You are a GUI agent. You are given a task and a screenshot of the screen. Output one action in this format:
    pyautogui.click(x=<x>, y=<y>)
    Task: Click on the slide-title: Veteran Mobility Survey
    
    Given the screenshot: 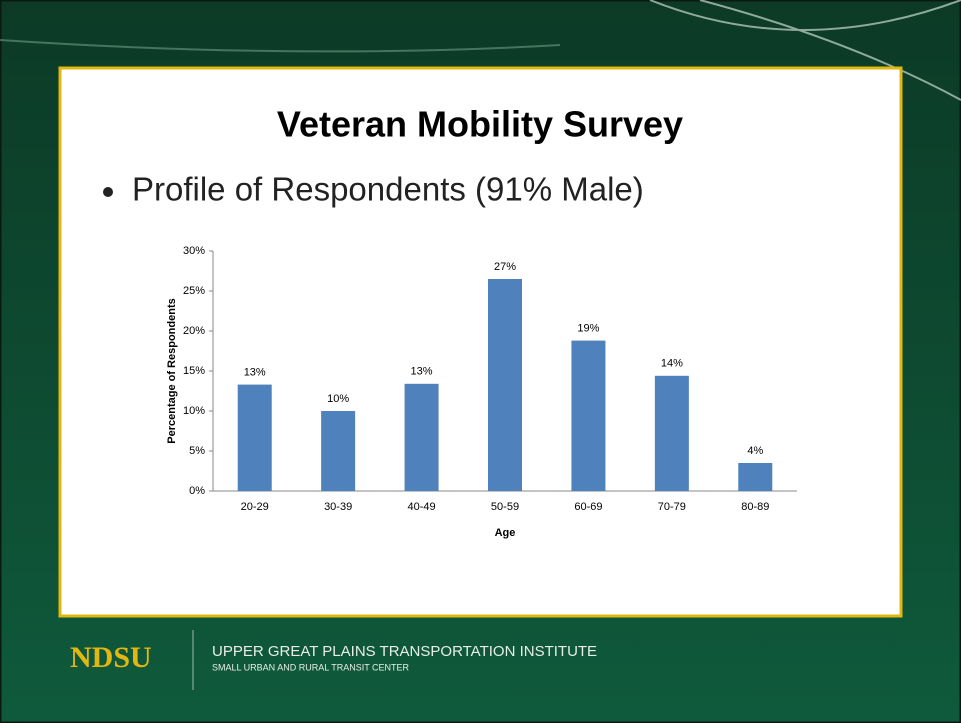 What is the action you would take?
    pyautogui.click(x=480, y=124)
    